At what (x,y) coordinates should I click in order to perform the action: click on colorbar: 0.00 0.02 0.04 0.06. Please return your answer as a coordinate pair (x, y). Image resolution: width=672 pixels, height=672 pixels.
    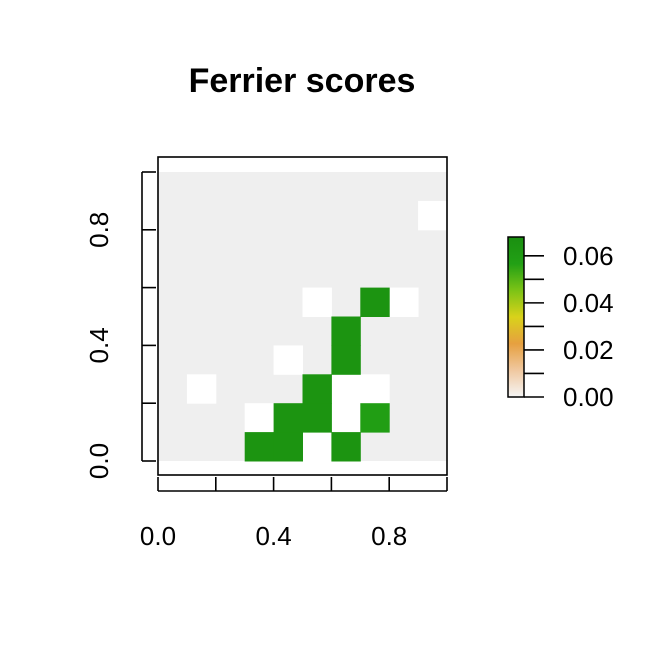
    Looking at the image, I should click on (560, 324).